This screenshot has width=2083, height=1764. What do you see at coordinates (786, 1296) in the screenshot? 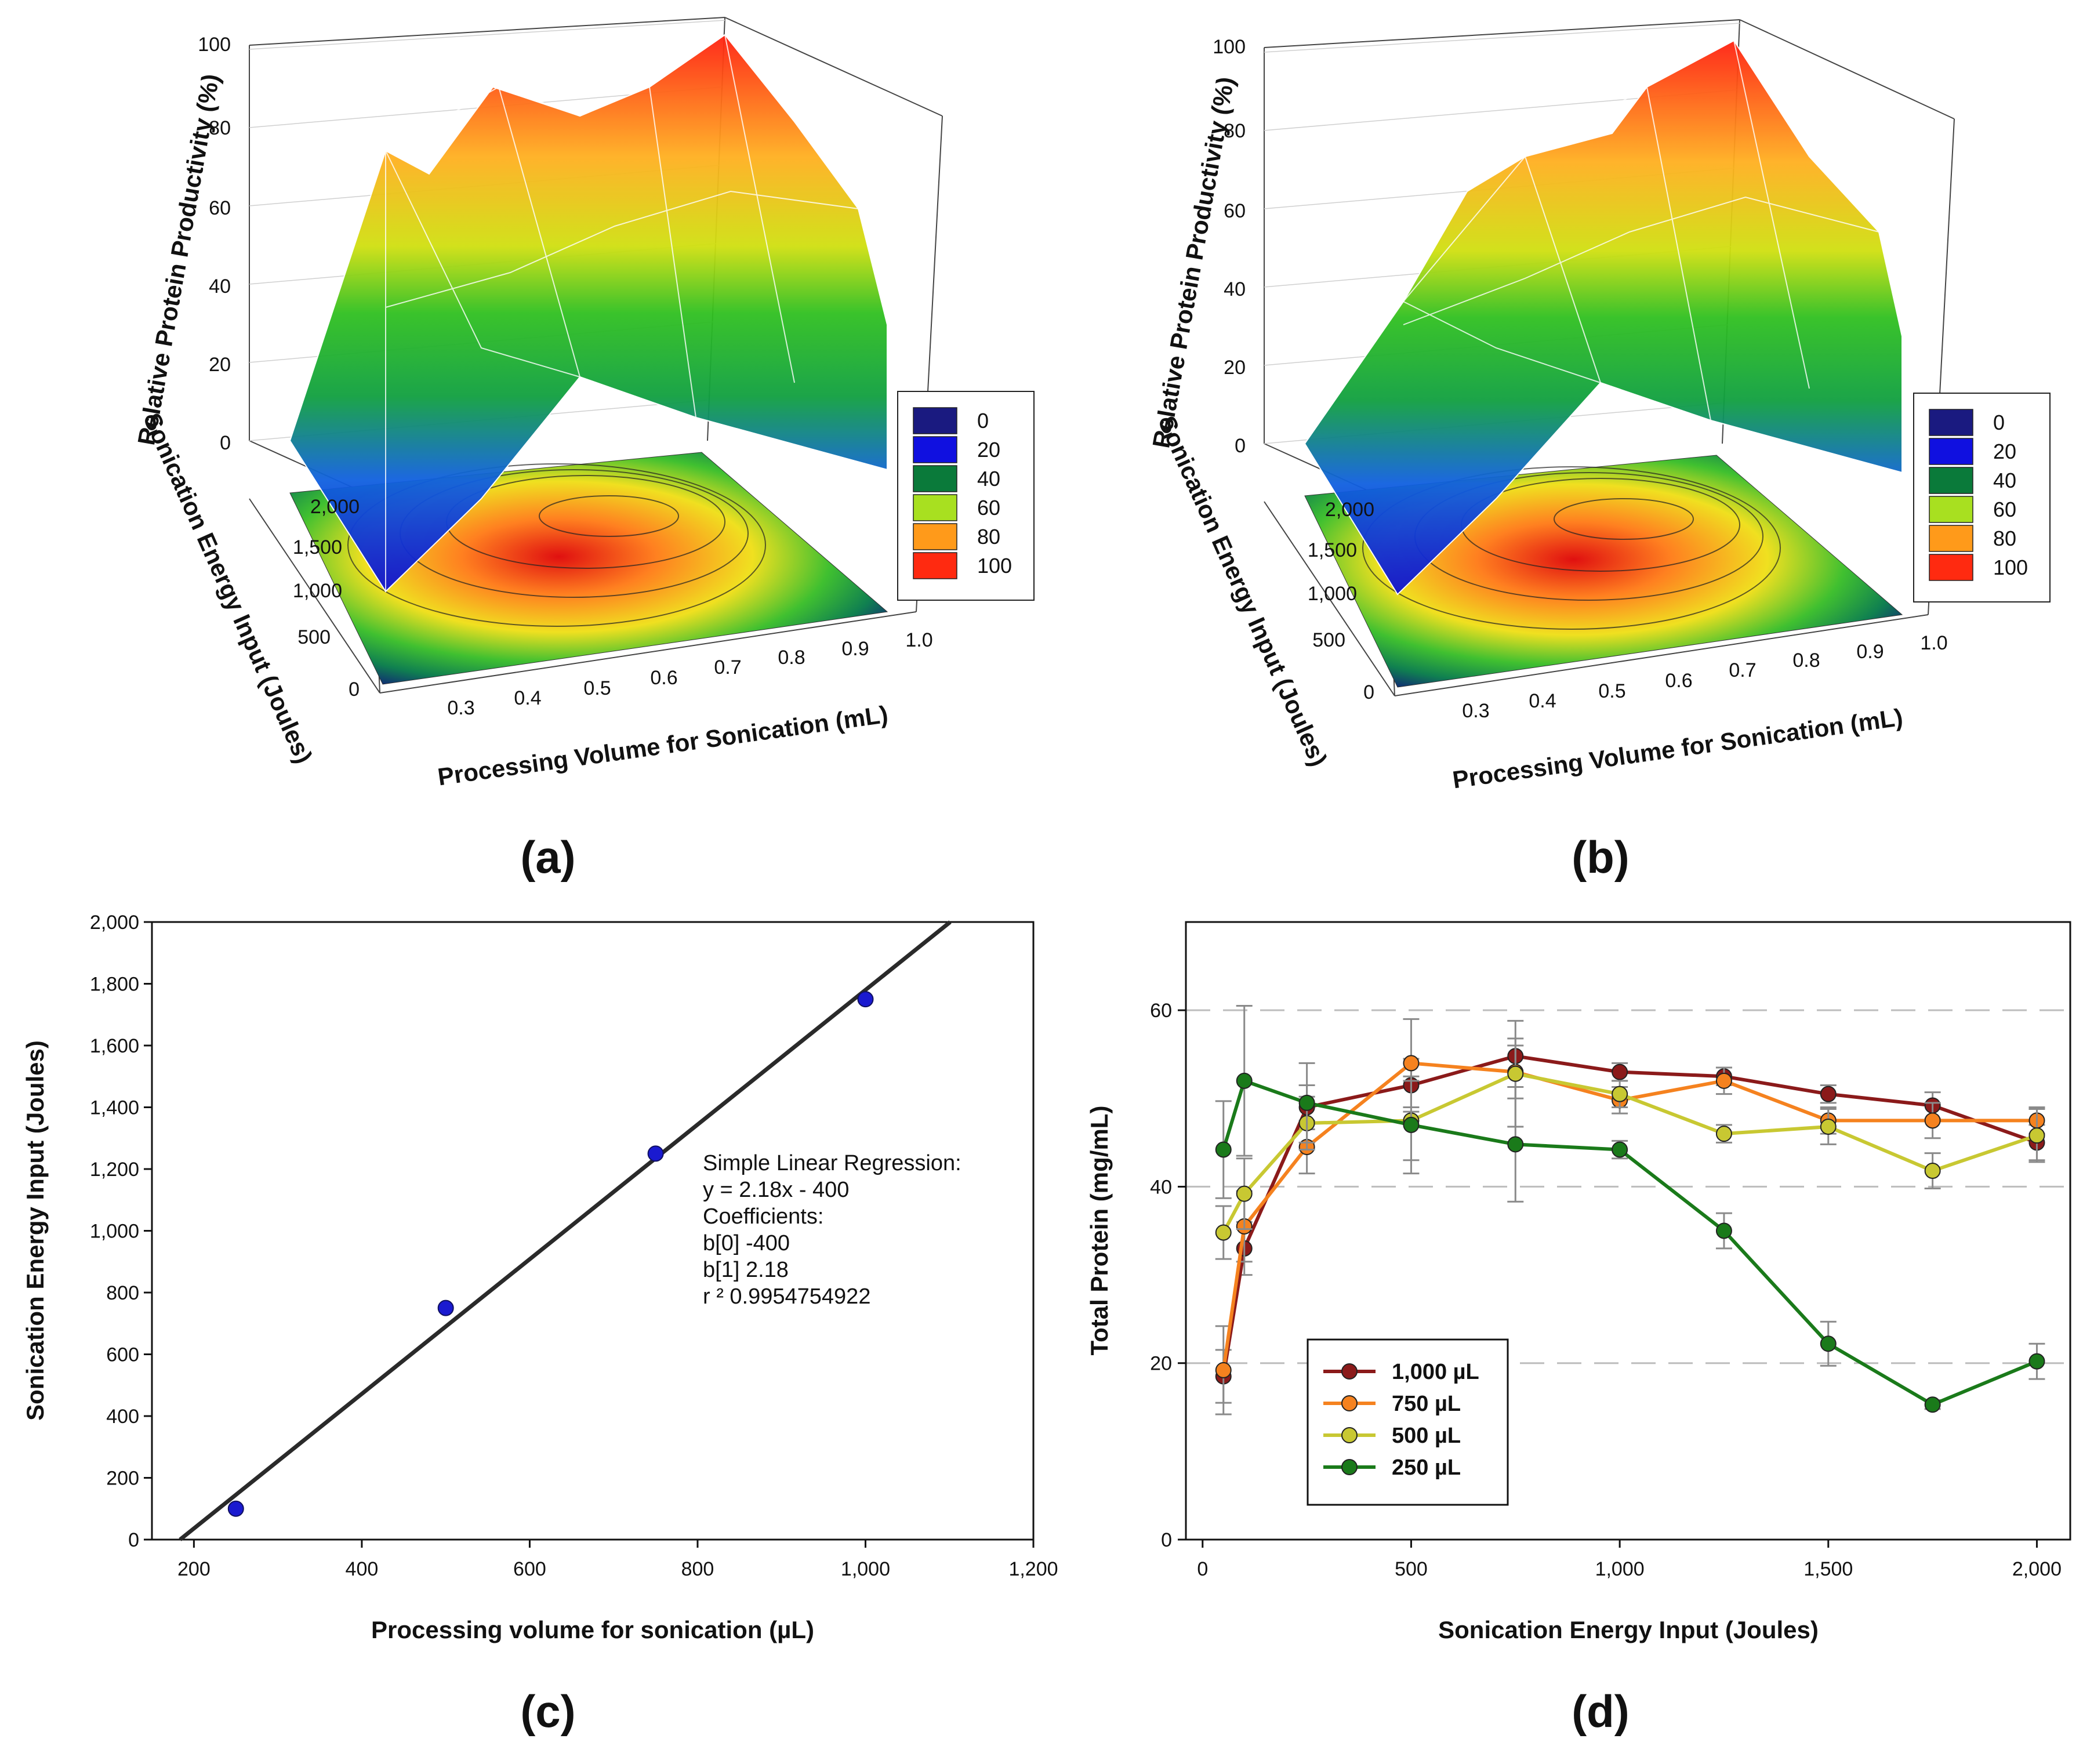
I see `annotation-line: r ² 0.9954754922` at bounding box center [786, 1296].